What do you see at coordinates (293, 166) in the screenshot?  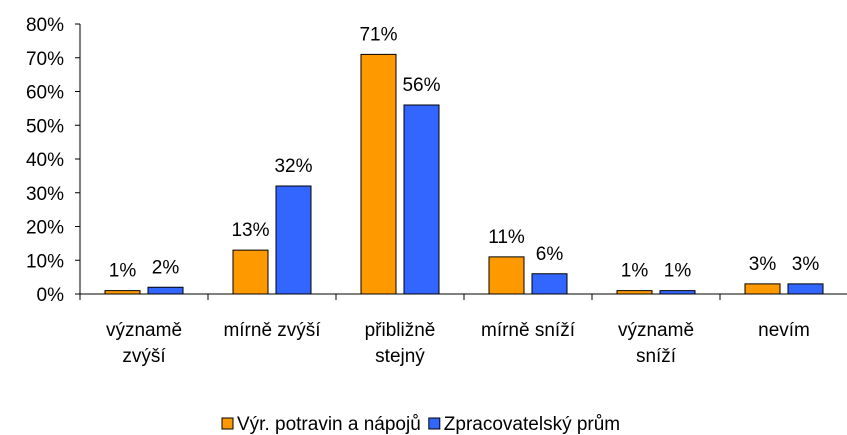 I see `value-label: 32%` at bounding box center [293, 166].